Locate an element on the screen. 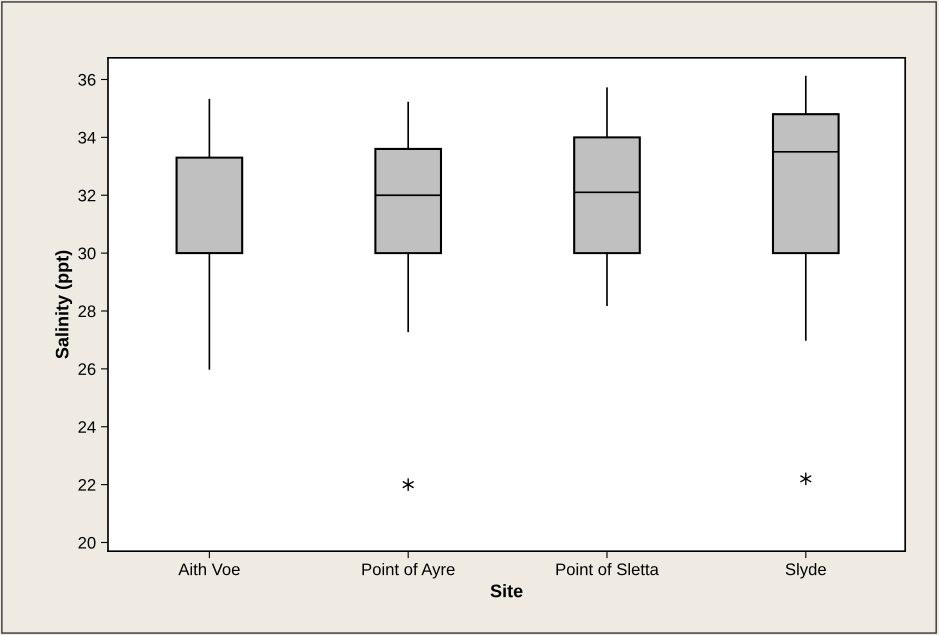 The image size is (939, 635). y-tick-label: 32 is located at coordinates (87, 196).